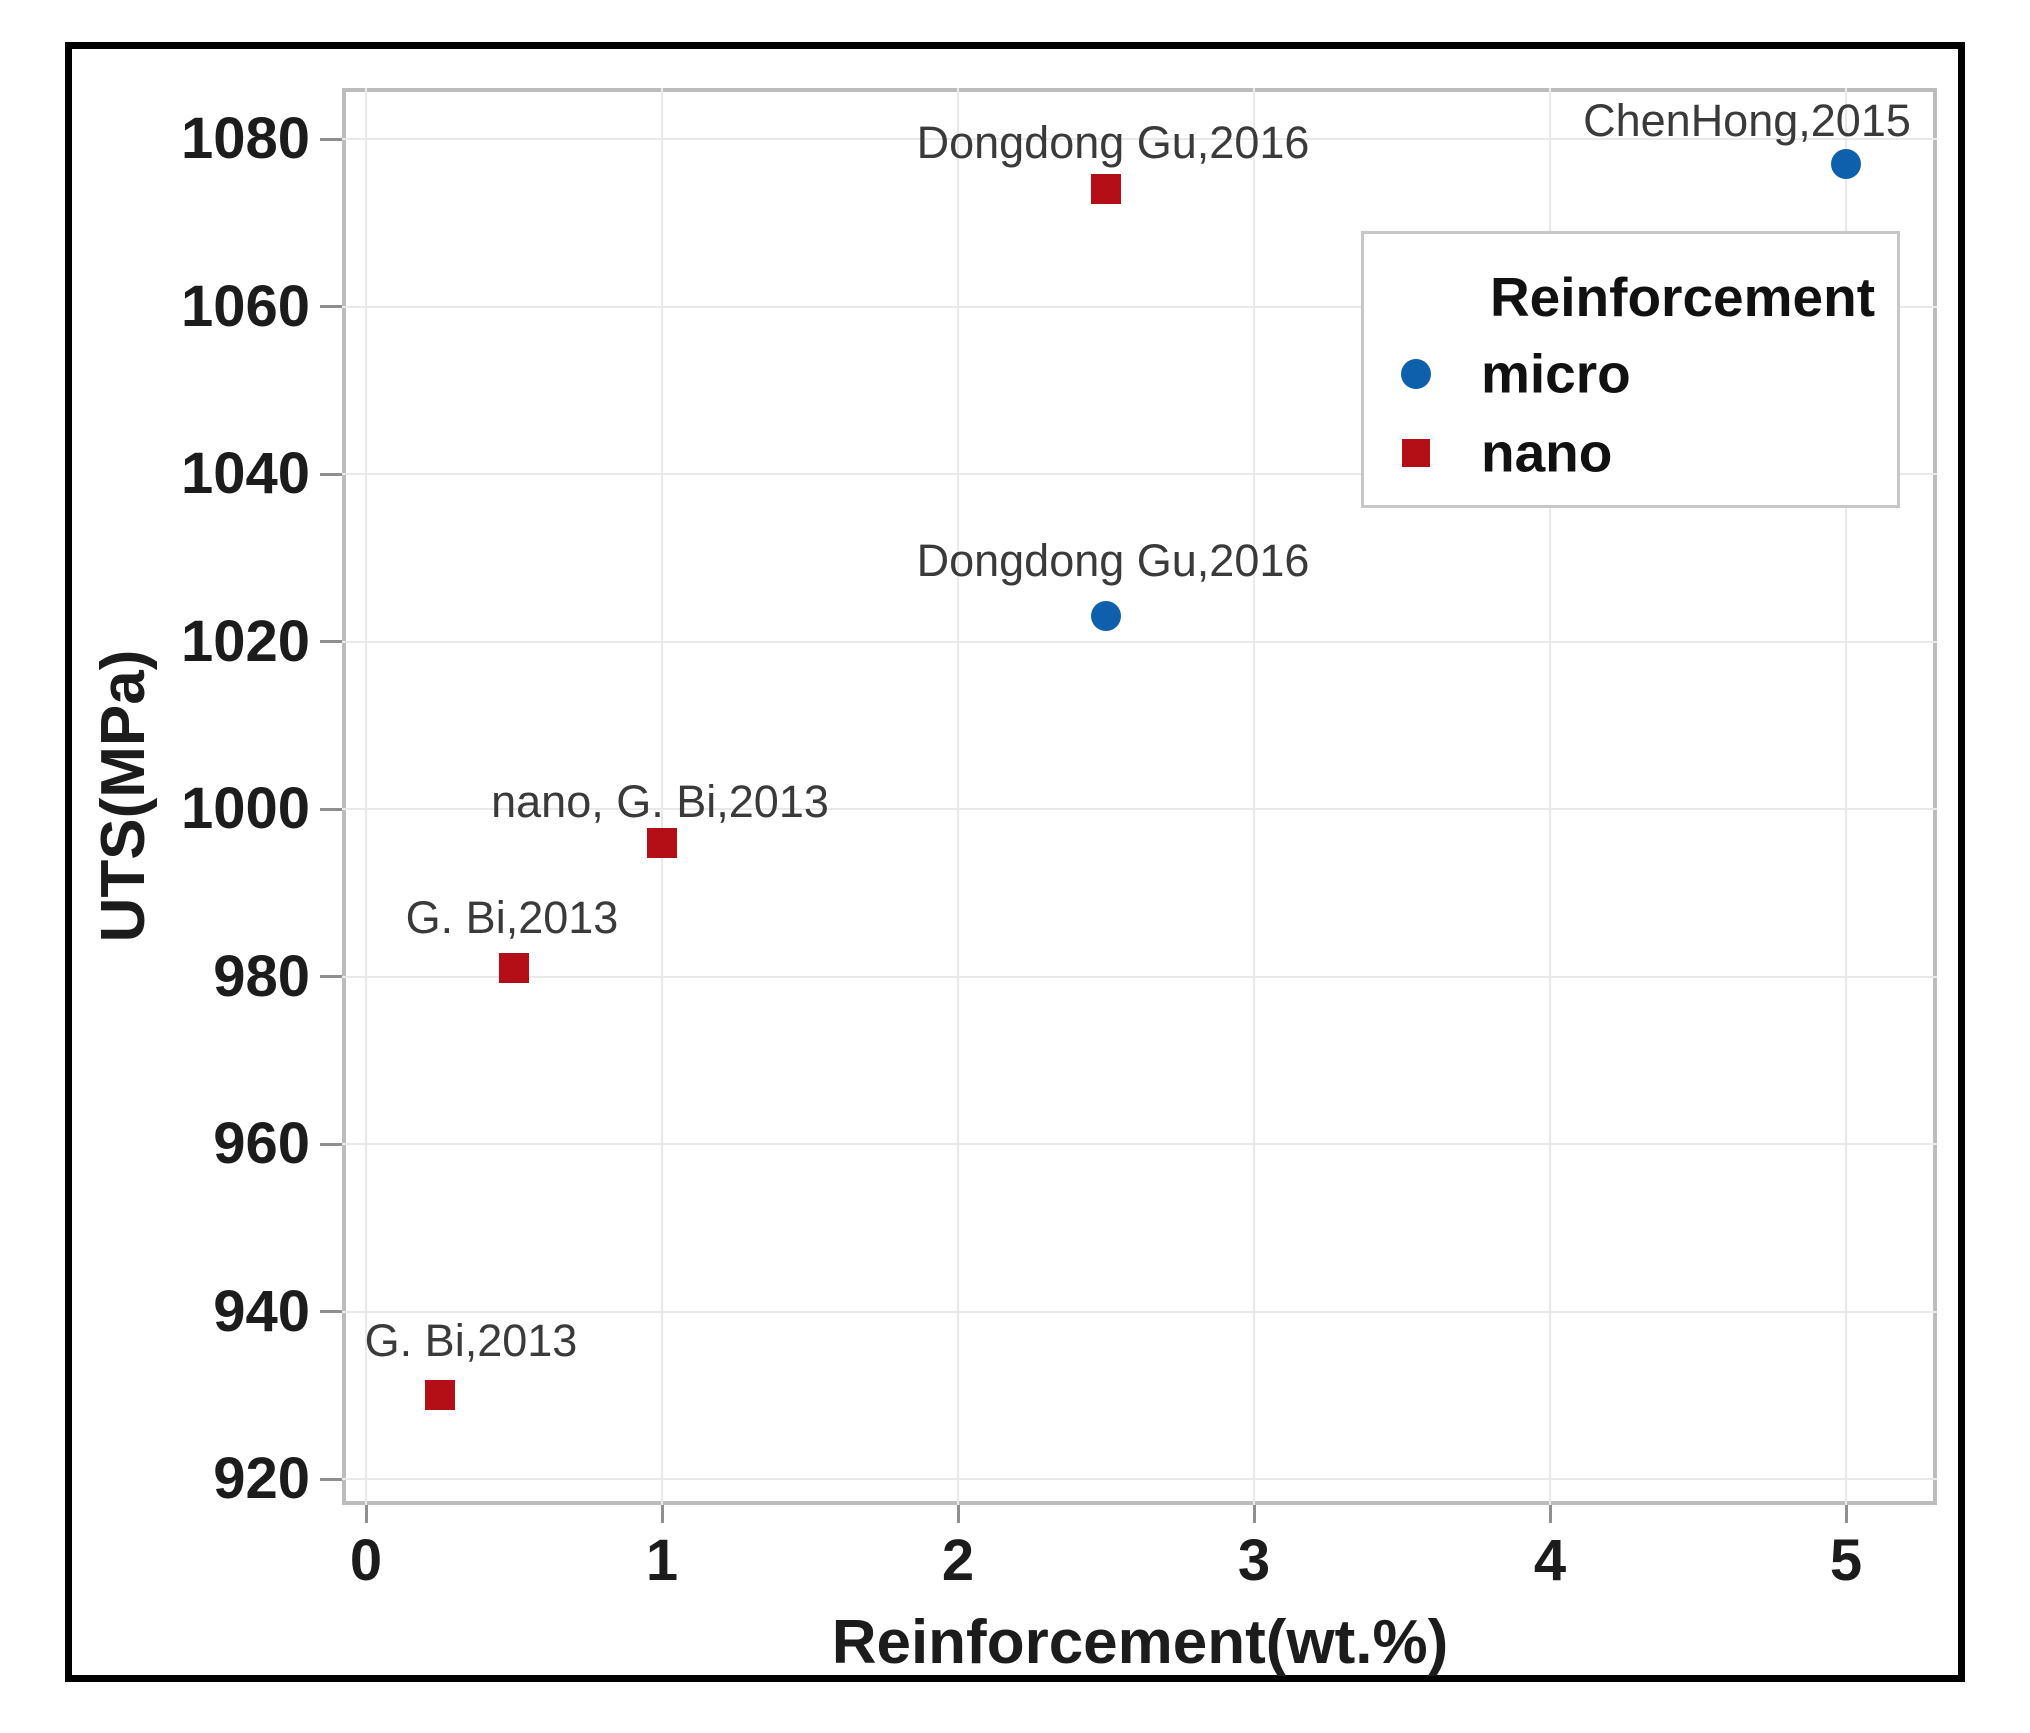 This screenshot has width=2030, height=1733. Describe the element at coordinates (1846, 1560) in the screenshot. I see `x-tick-label: 5` at that location.